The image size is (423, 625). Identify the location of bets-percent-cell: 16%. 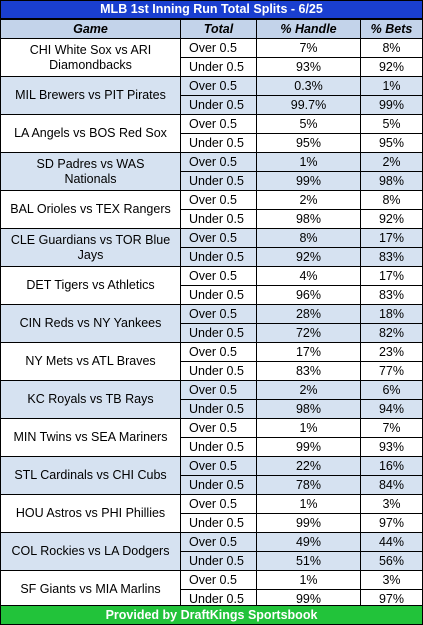
(391, 466).